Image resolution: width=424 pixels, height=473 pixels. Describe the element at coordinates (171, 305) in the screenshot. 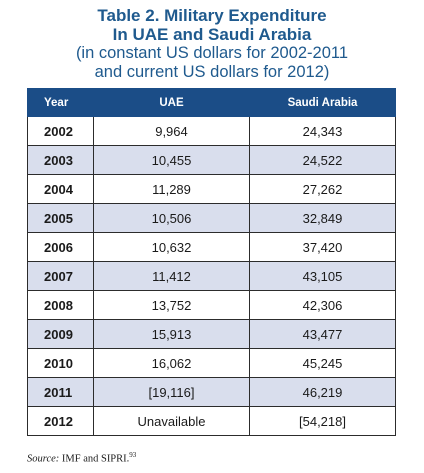

I see `cell-uae: 13,752` at that location.